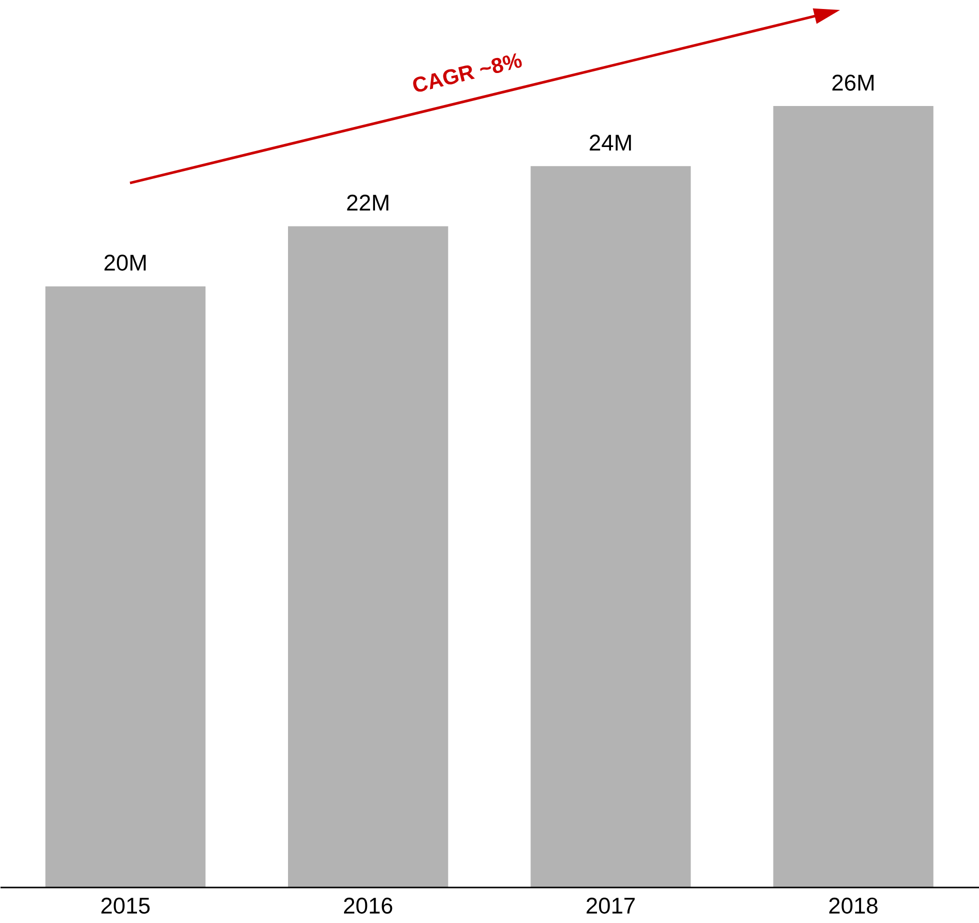  I want to click on x-tick-label: 2016, so click(368, 905).